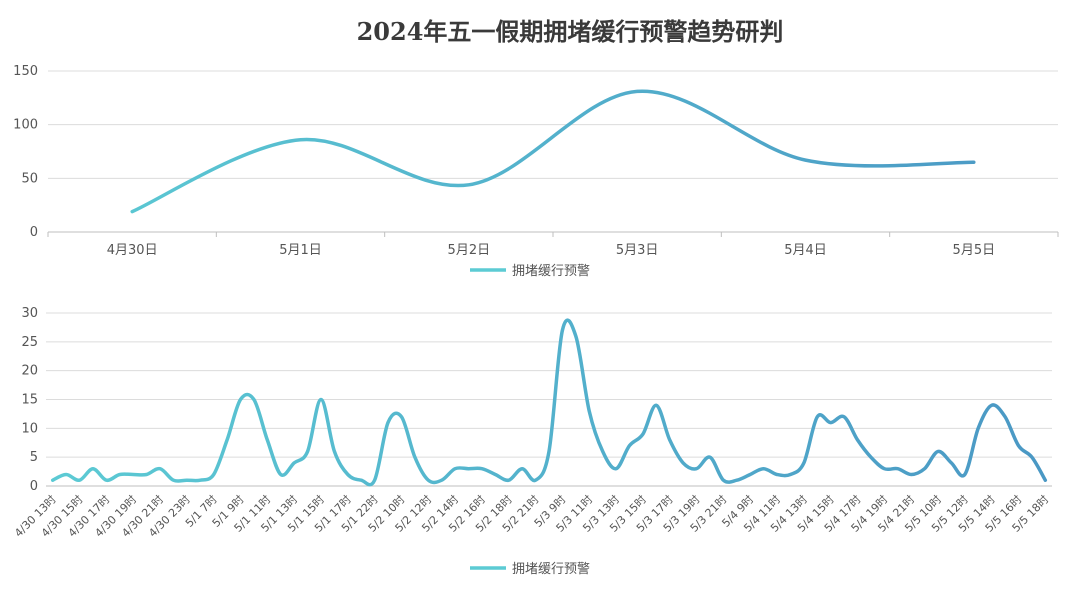 This screenshot has width=1080, height=595. I want to click on x-tick-label: 5月1日, so click(300, 250).